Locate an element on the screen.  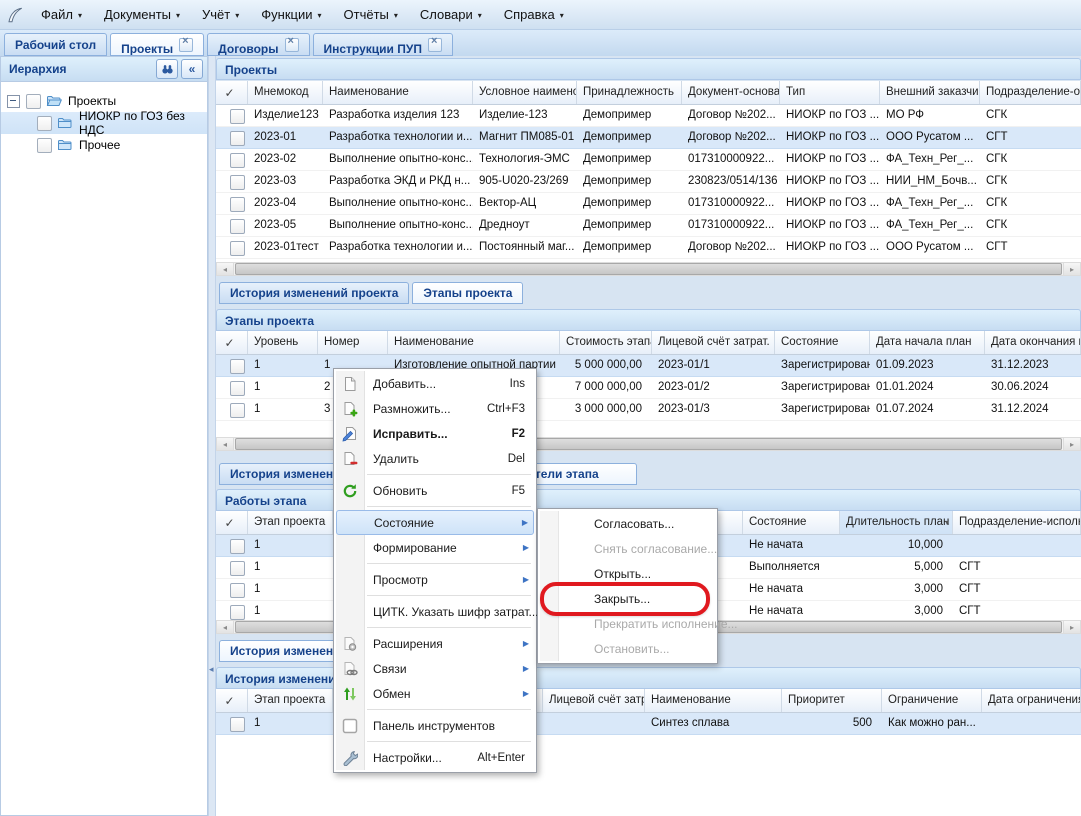
sidebar-splitter: ◂ is located at coordinates (212, 436).